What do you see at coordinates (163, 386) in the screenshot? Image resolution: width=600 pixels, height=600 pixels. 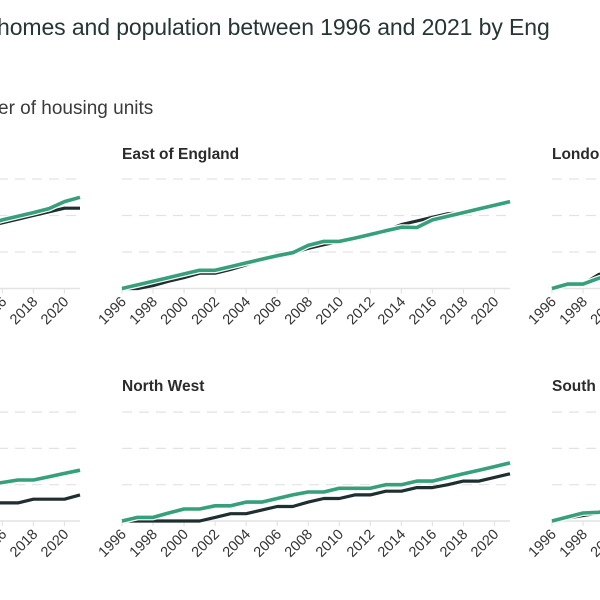 I see `panel-title-north-west: North West` at bounding box center [163, 386].